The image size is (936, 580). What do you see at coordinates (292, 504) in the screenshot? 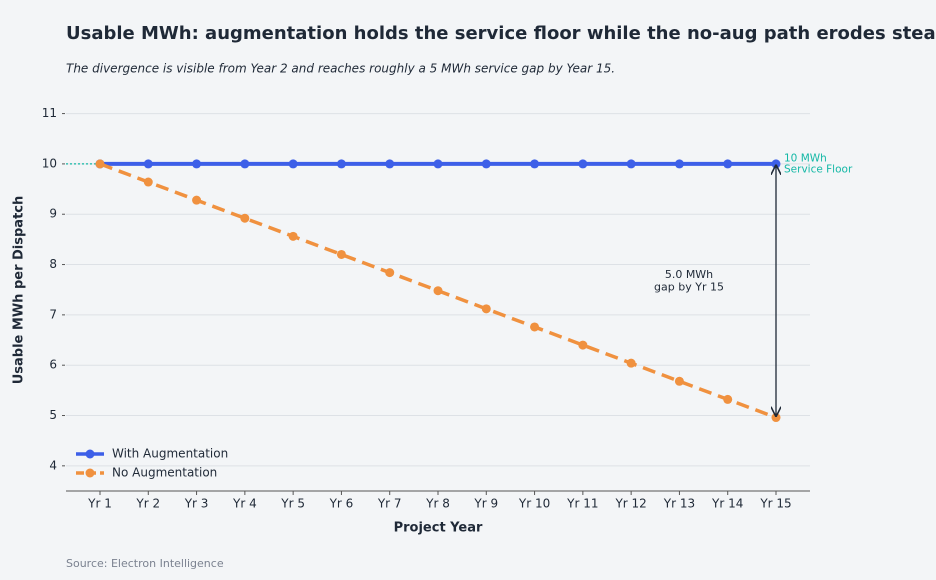
I see `x-tick-label: Yr 5` at bounding box center [292, 504].